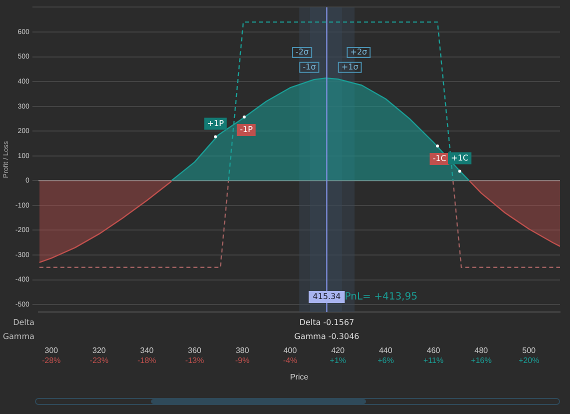 This screenshot has width=570, height=414. I want to click on x-tick-label: 480, so click(481, 351).